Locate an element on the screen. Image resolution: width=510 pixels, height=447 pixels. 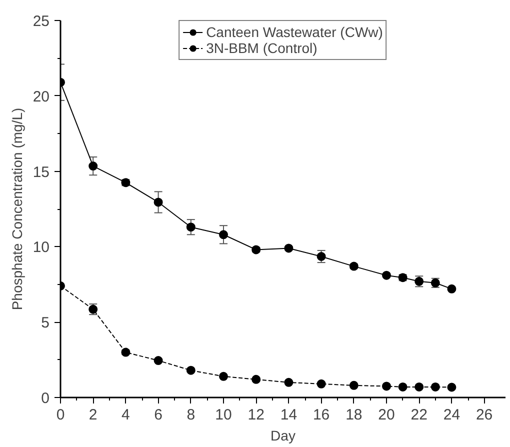
x-tick-label: 20 is located at coordinates (386, 415).